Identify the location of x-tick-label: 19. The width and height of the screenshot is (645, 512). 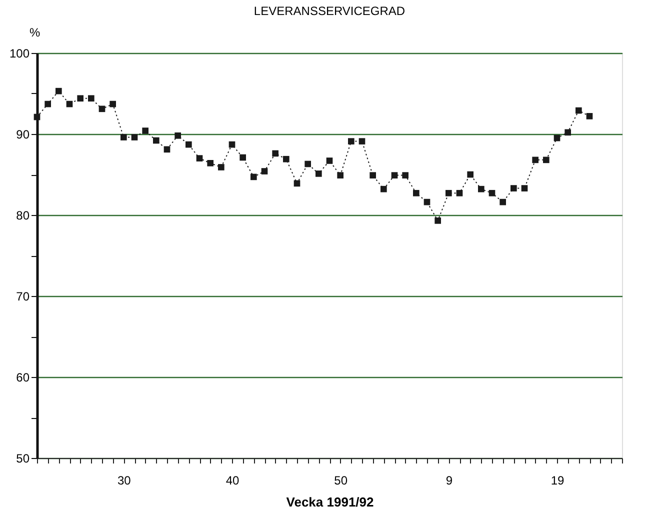
(557, 481).